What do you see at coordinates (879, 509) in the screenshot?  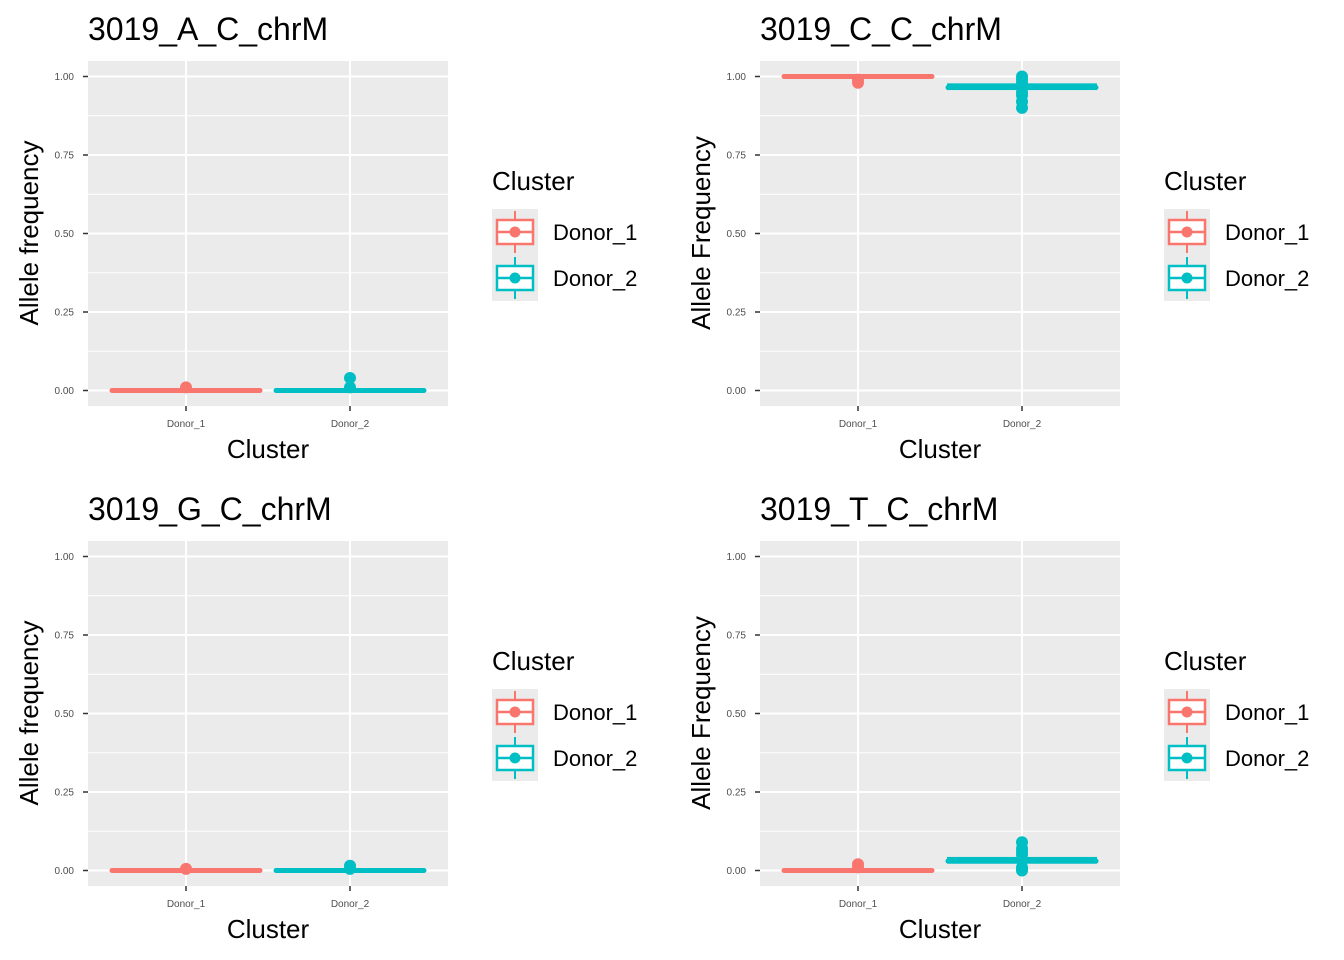 I see `chart-title: 3019_T_C_chrM` at bounding box center [879, 509].